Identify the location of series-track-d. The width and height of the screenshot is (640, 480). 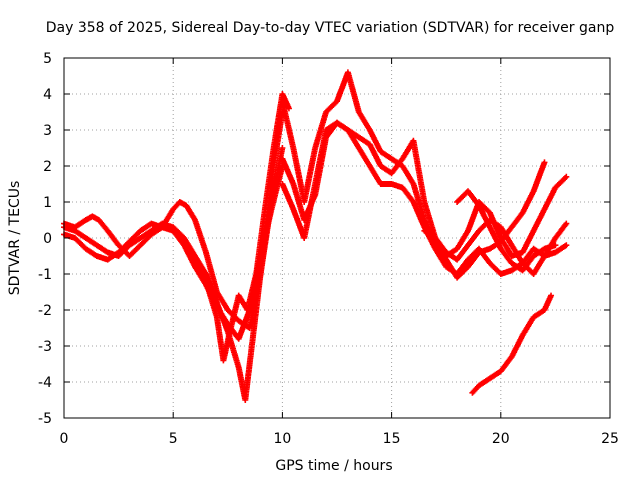
(236, 227).